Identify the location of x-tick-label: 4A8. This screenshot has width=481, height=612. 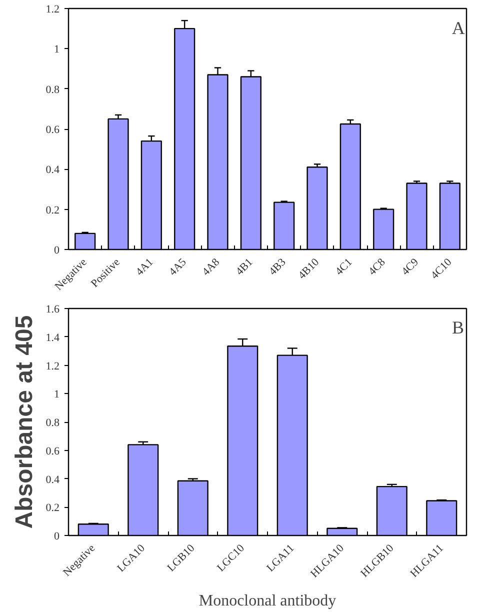
(211, 267).